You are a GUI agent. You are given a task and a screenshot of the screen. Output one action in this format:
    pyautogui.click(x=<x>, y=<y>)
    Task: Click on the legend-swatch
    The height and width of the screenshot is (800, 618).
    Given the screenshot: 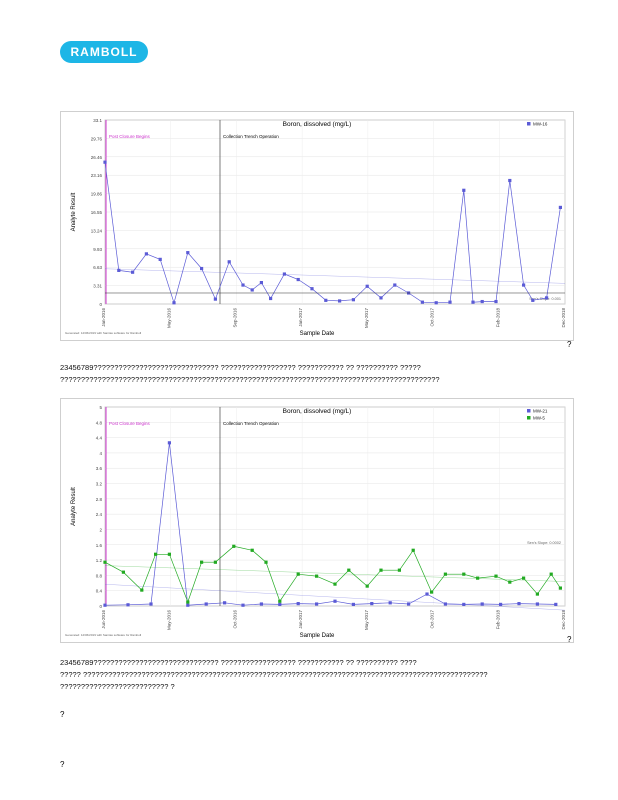 What is the action you would take?
    pyautogui.click(x=529, y=124)
    